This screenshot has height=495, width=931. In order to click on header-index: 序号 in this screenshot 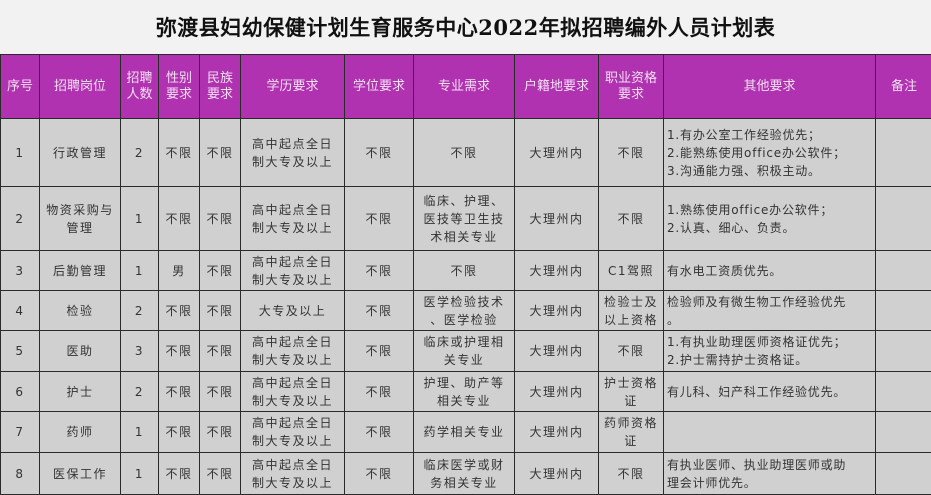, I will do `click(20, 87)`.